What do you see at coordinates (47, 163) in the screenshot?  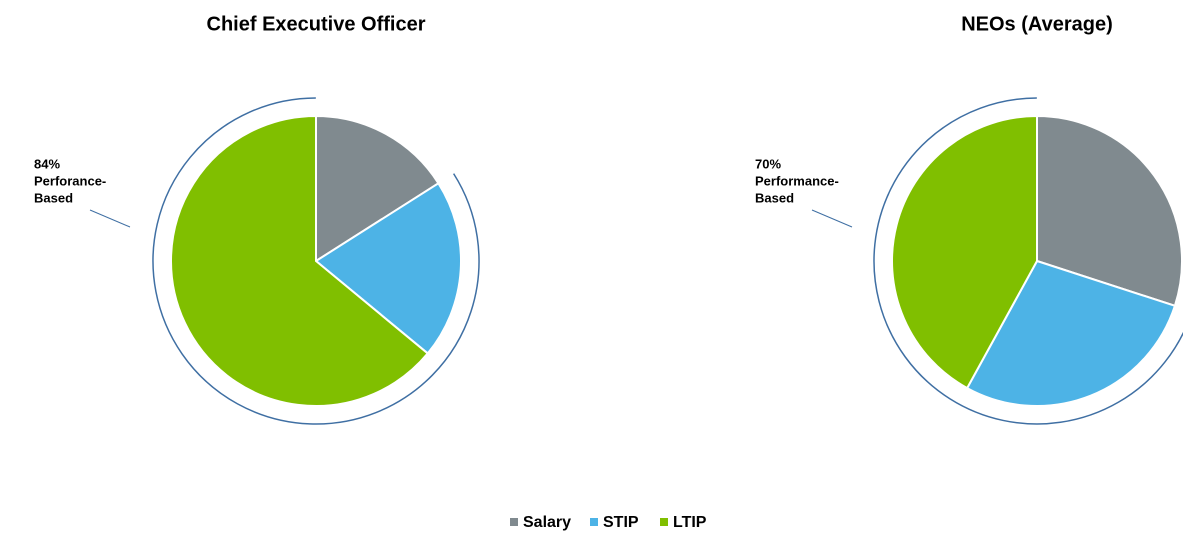 I see `annotation: 84%` at bounding box center [47, 163].